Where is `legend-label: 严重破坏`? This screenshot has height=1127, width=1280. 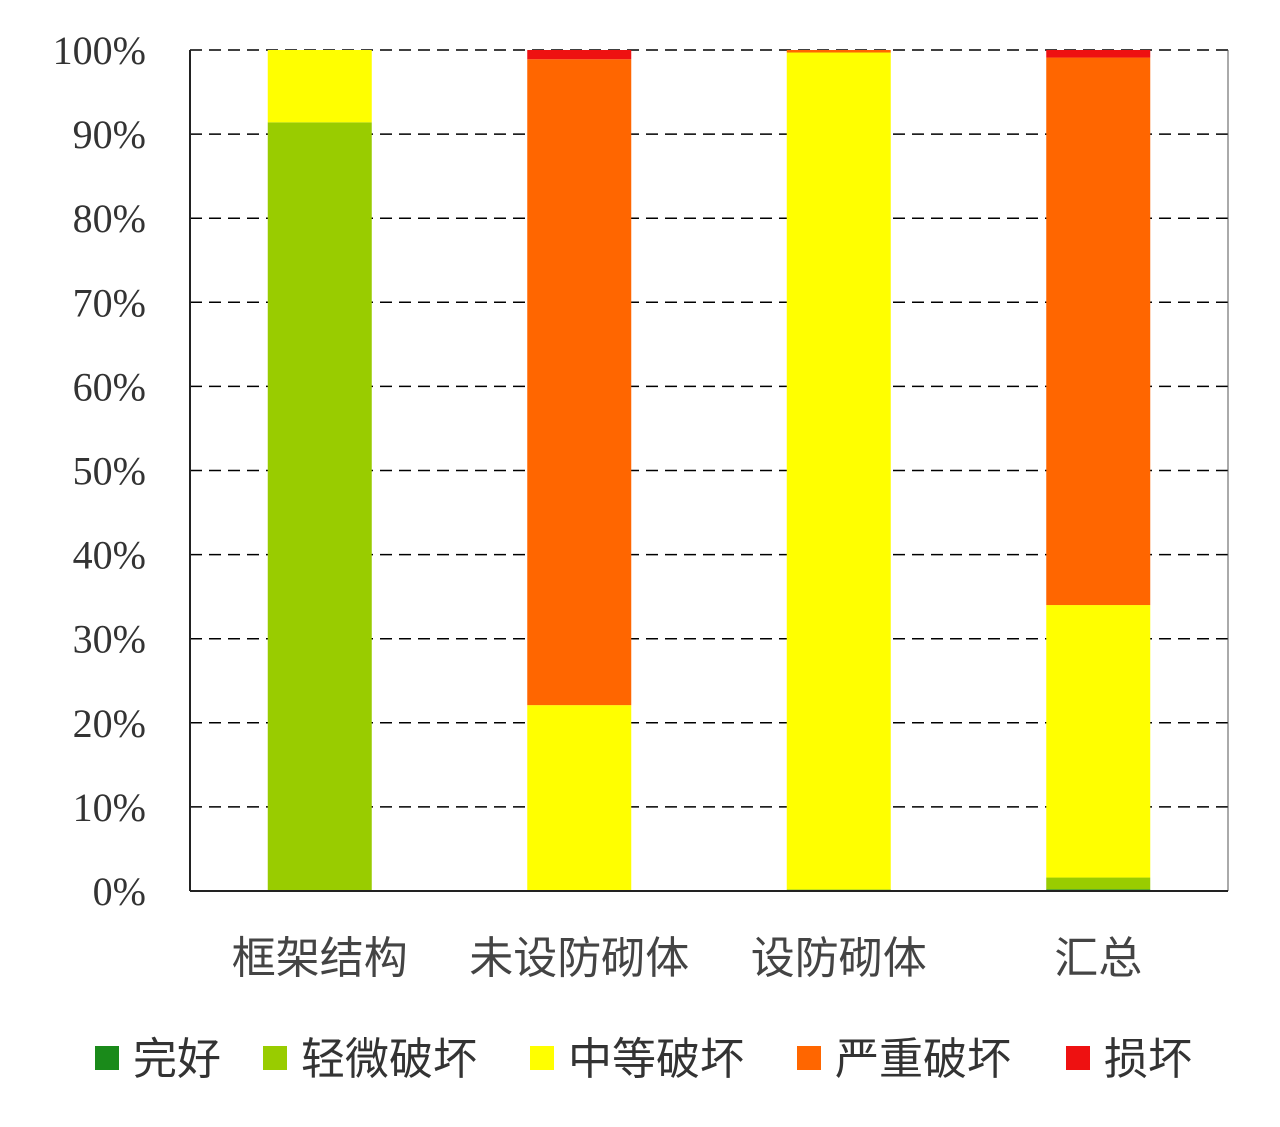 legend-label: 严重破坏 is located at coordinates (923, 1059).